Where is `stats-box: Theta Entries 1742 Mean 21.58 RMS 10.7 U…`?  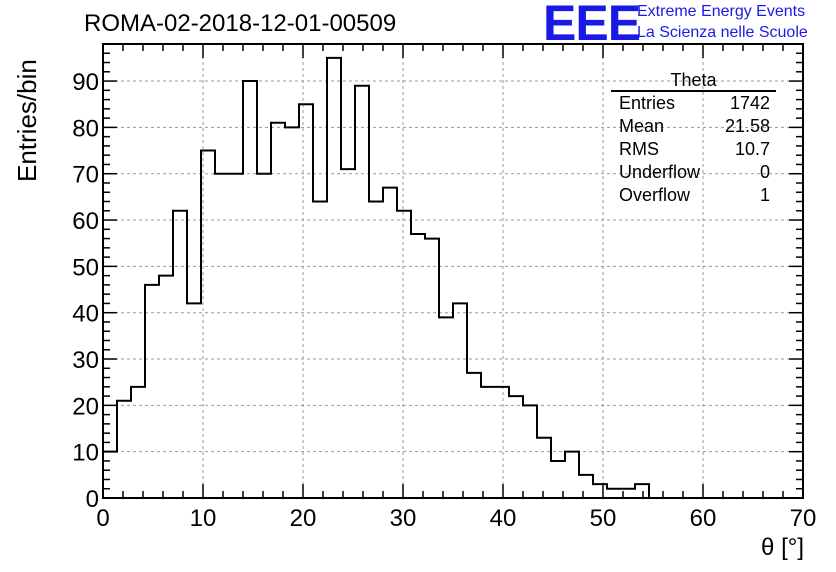 stats-box: Theta Entries 1742 Mean 21.58 RMS 10.7 U… is located at coordinates (693, 138).